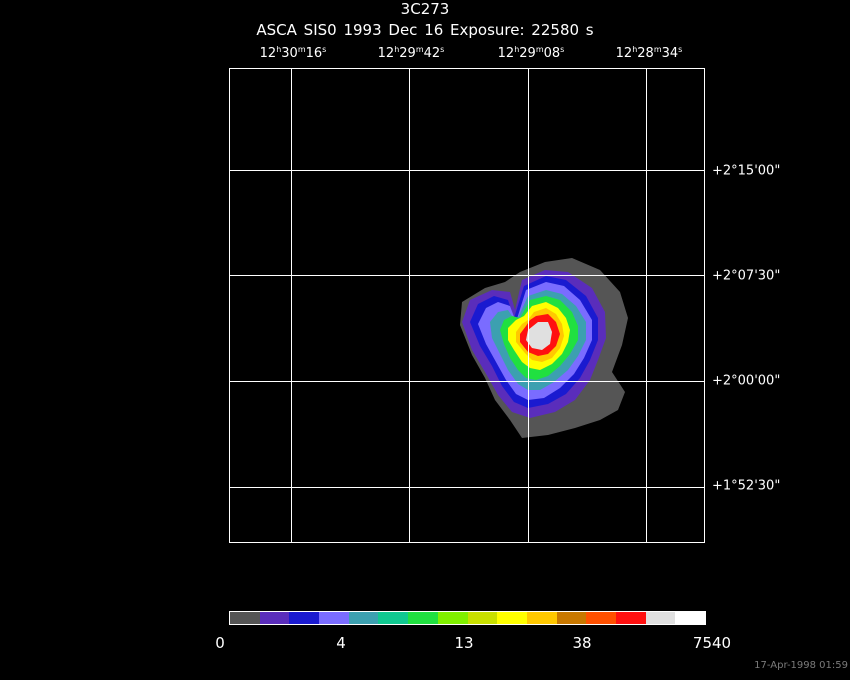 The image size is (850, 680). I want to click on colorbar-label: 7540, so click(712, 643).